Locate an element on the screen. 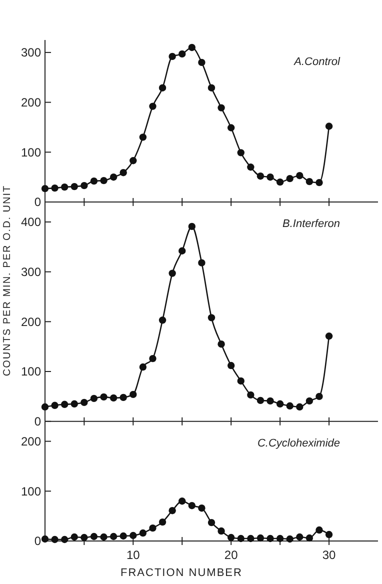 The image size is (382, 584). text: A.Control is located at coordinates (317, 62).